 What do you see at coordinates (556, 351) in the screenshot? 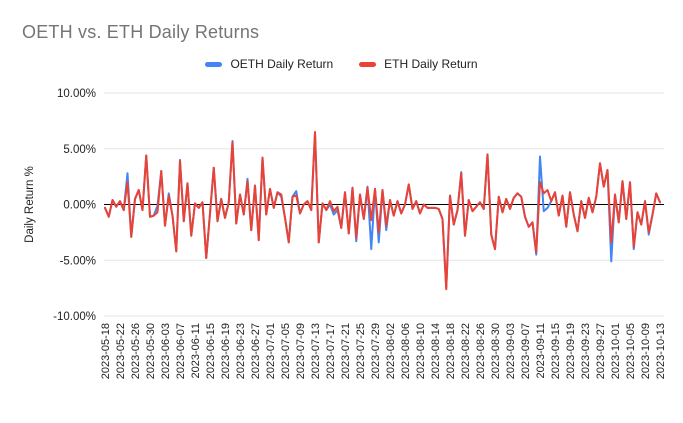
I see `x-tick-label: 2023-09-15` at bounding box center [556, 351].